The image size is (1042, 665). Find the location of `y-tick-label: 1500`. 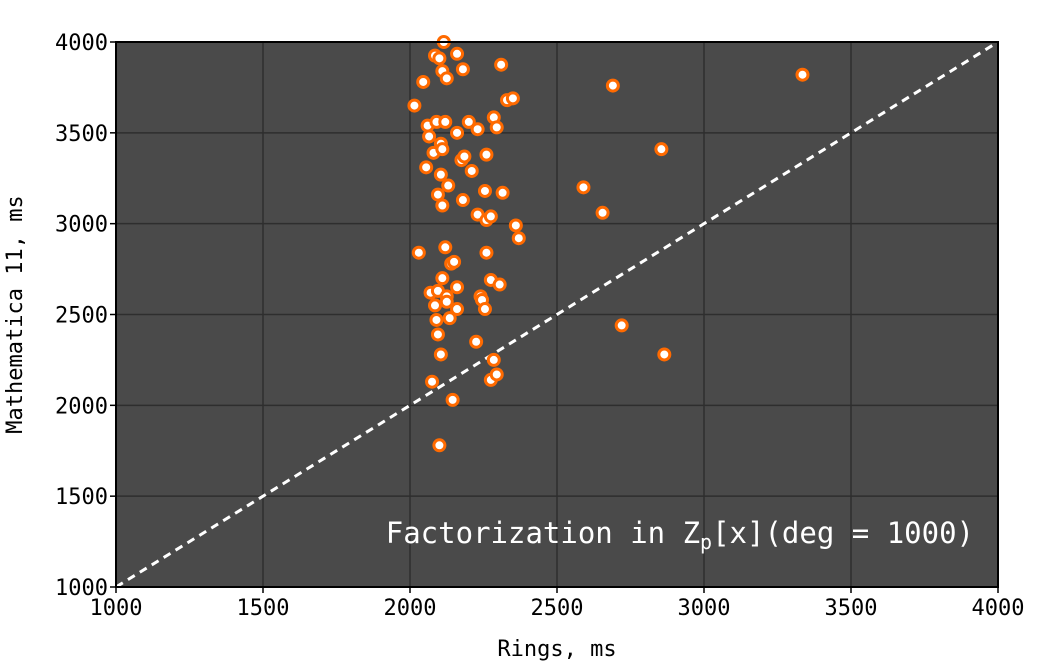

y-tick-label: 1500 is located at coordinates (81, 497).